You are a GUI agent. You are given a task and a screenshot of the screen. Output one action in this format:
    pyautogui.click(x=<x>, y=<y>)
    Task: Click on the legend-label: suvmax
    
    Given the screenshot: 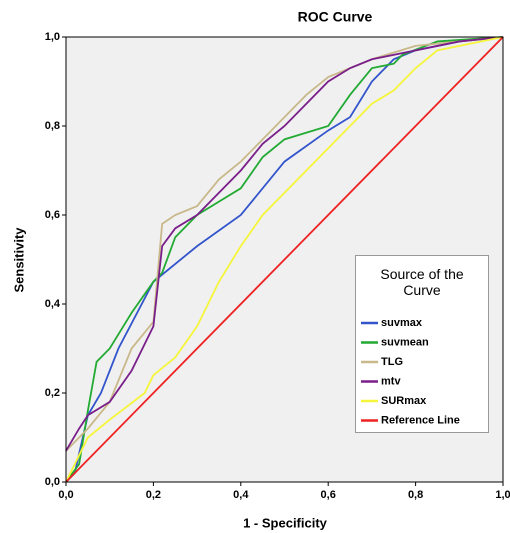 What is the action you would take?
    pyautogui.click(x=402, y=323)
    